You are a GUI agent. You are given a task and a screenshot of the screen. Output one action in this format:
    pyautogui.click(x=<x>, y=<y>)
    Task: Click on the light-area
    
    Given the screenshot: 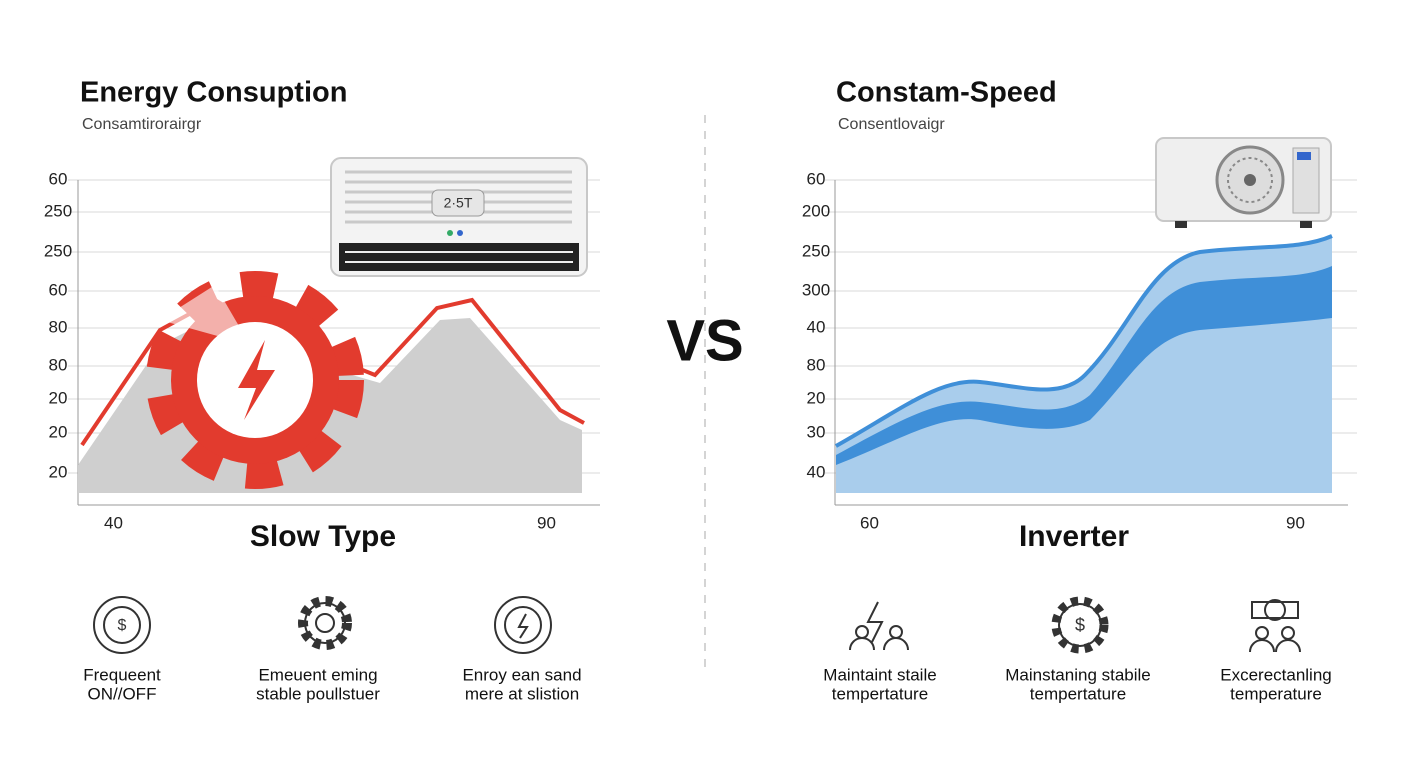 What is the action you would take?
    pyautogui.click(x=1084, y=364)
    